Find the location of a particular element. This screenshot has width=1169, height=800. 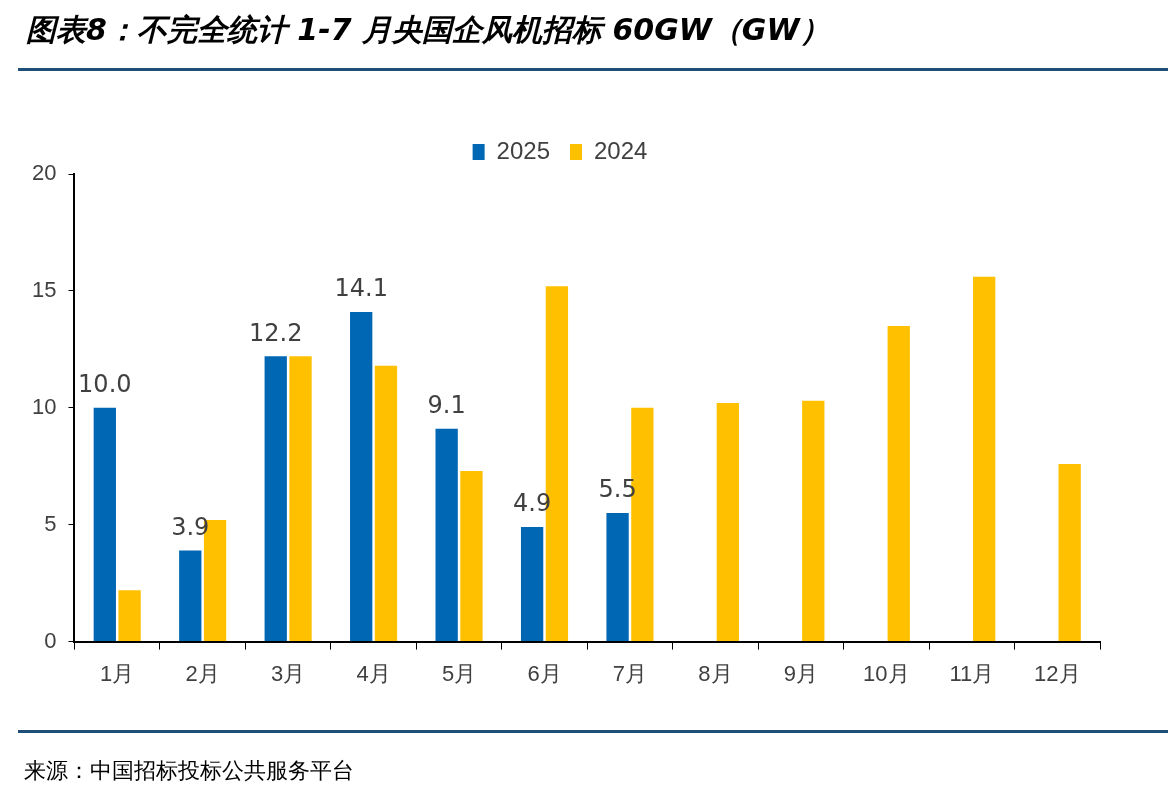

x-tick-label: 12月 is located at coordinates (1057, 673).